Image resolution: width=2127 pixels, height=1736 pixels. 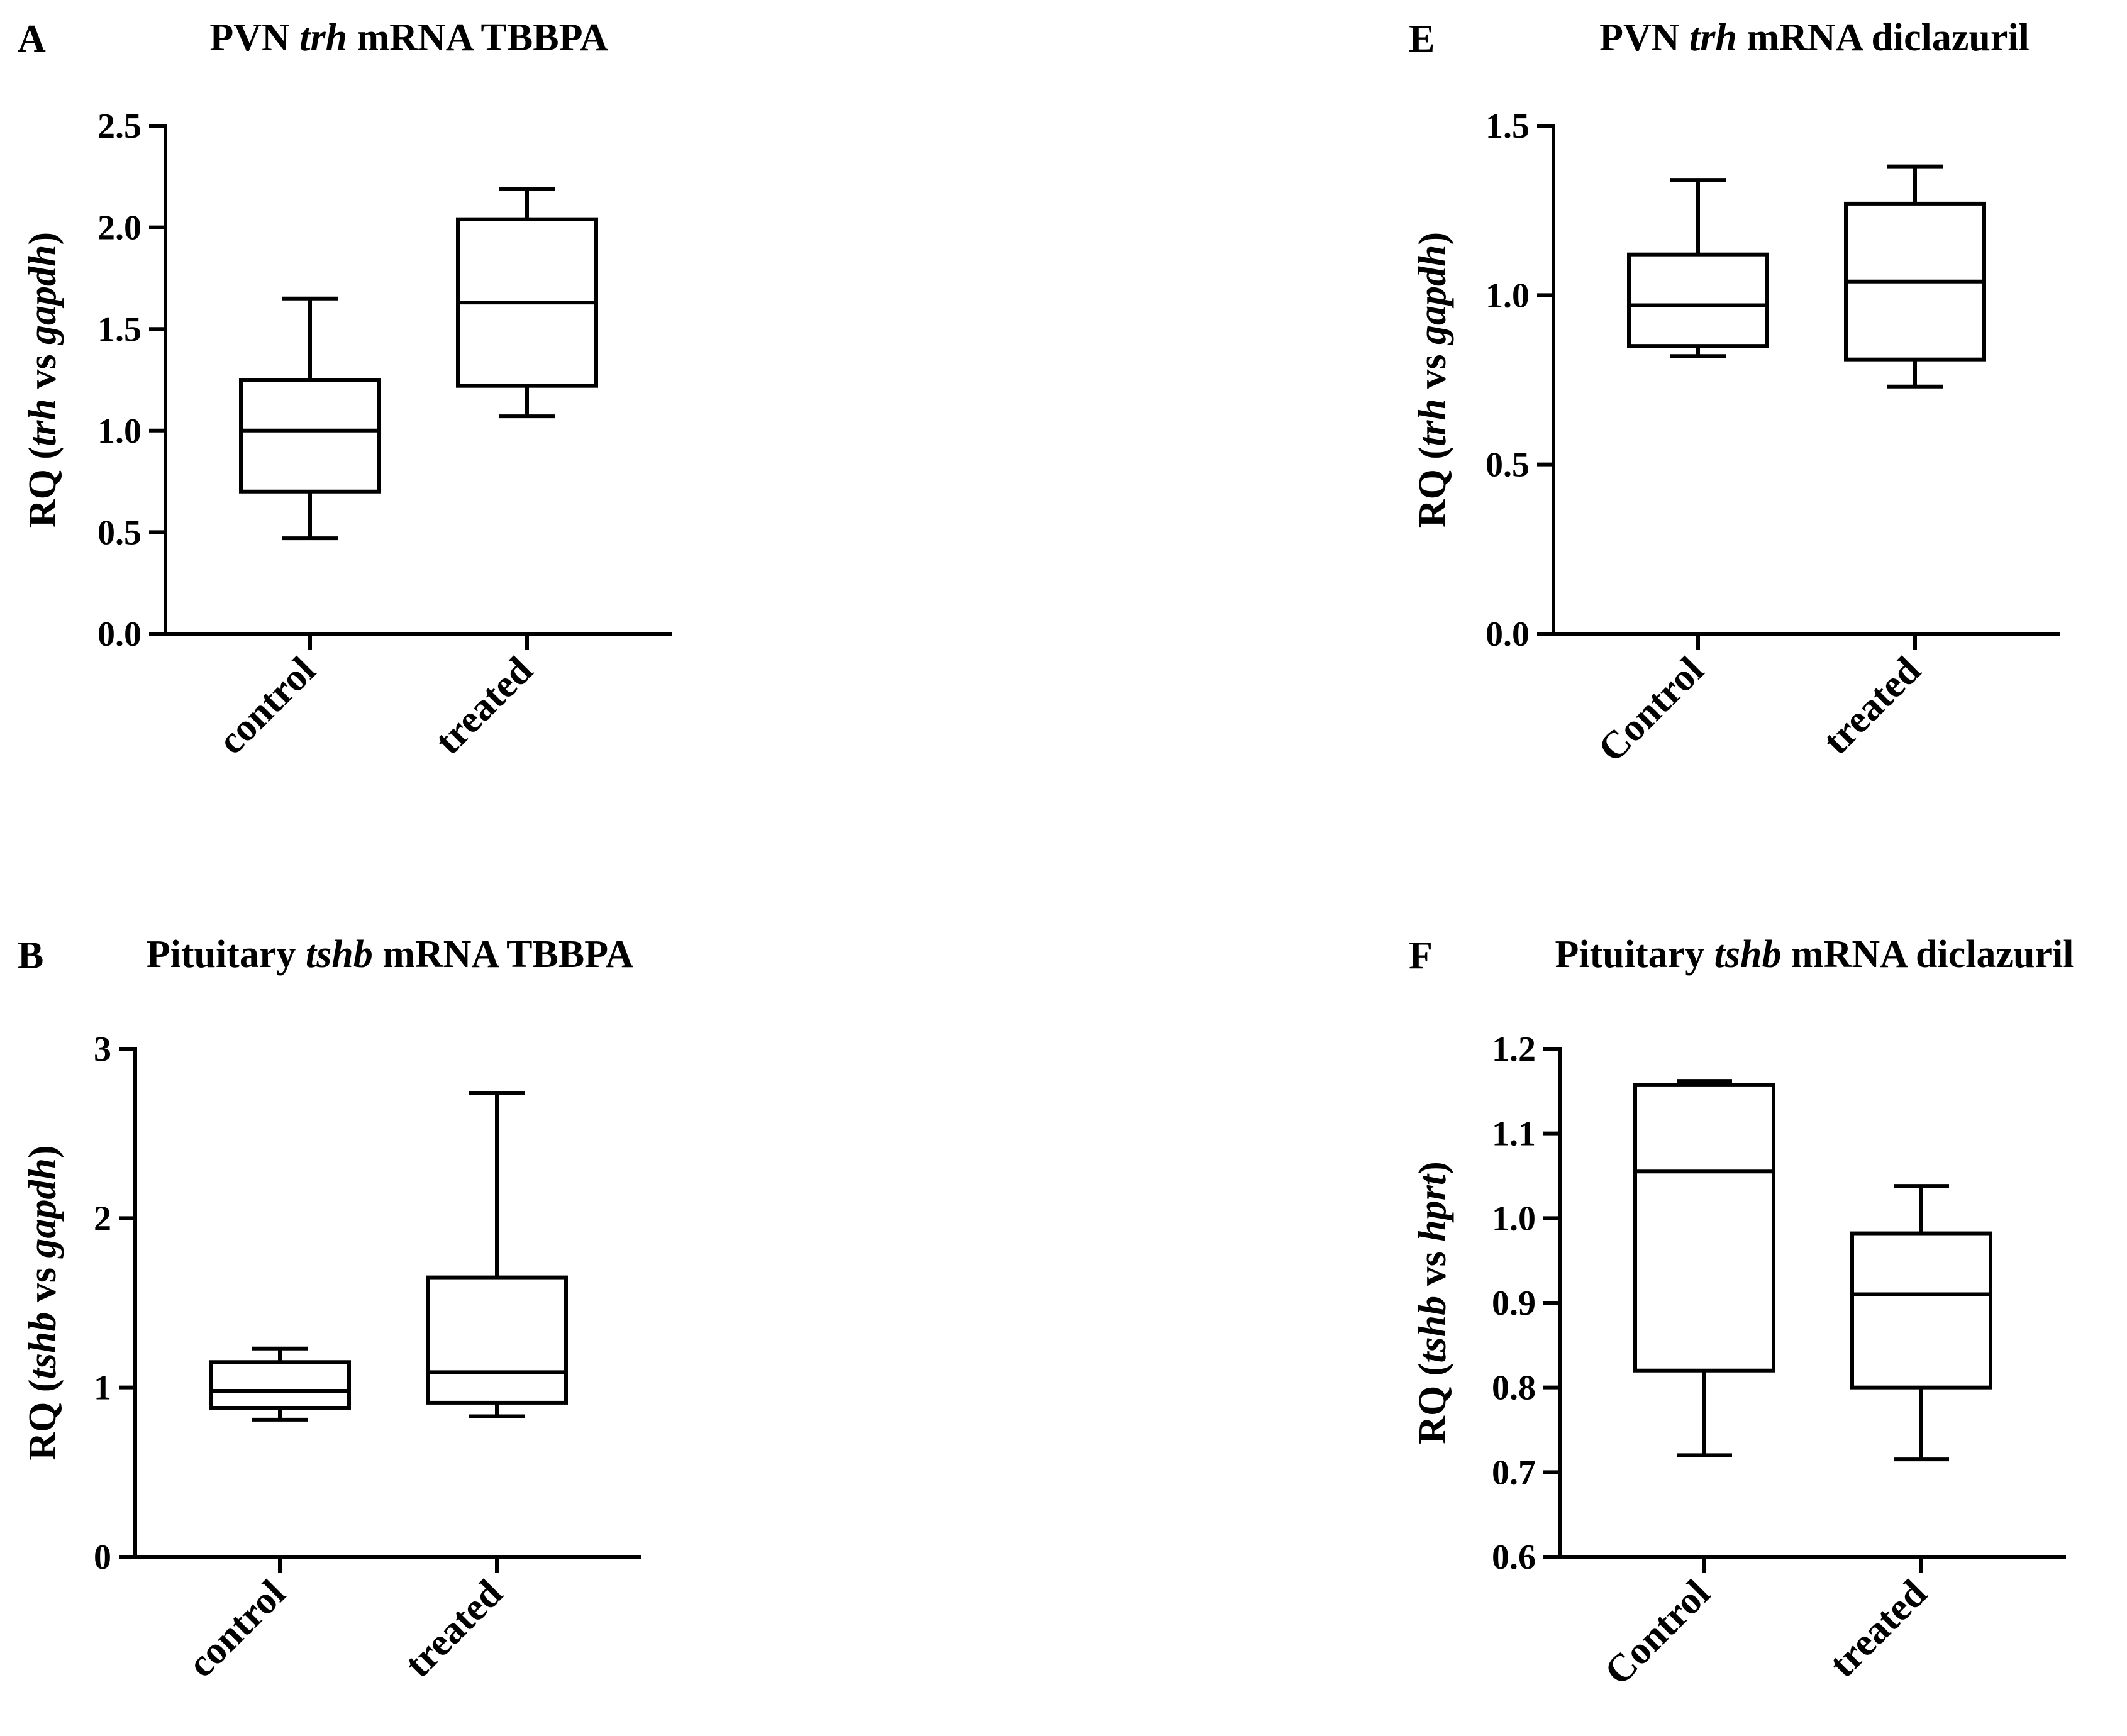 What do you see at coordinates (409, 37) in the screenshot?
I see `chart-title-a: PVN trh mRNA TBBPA` at bounding box center [409, 37].